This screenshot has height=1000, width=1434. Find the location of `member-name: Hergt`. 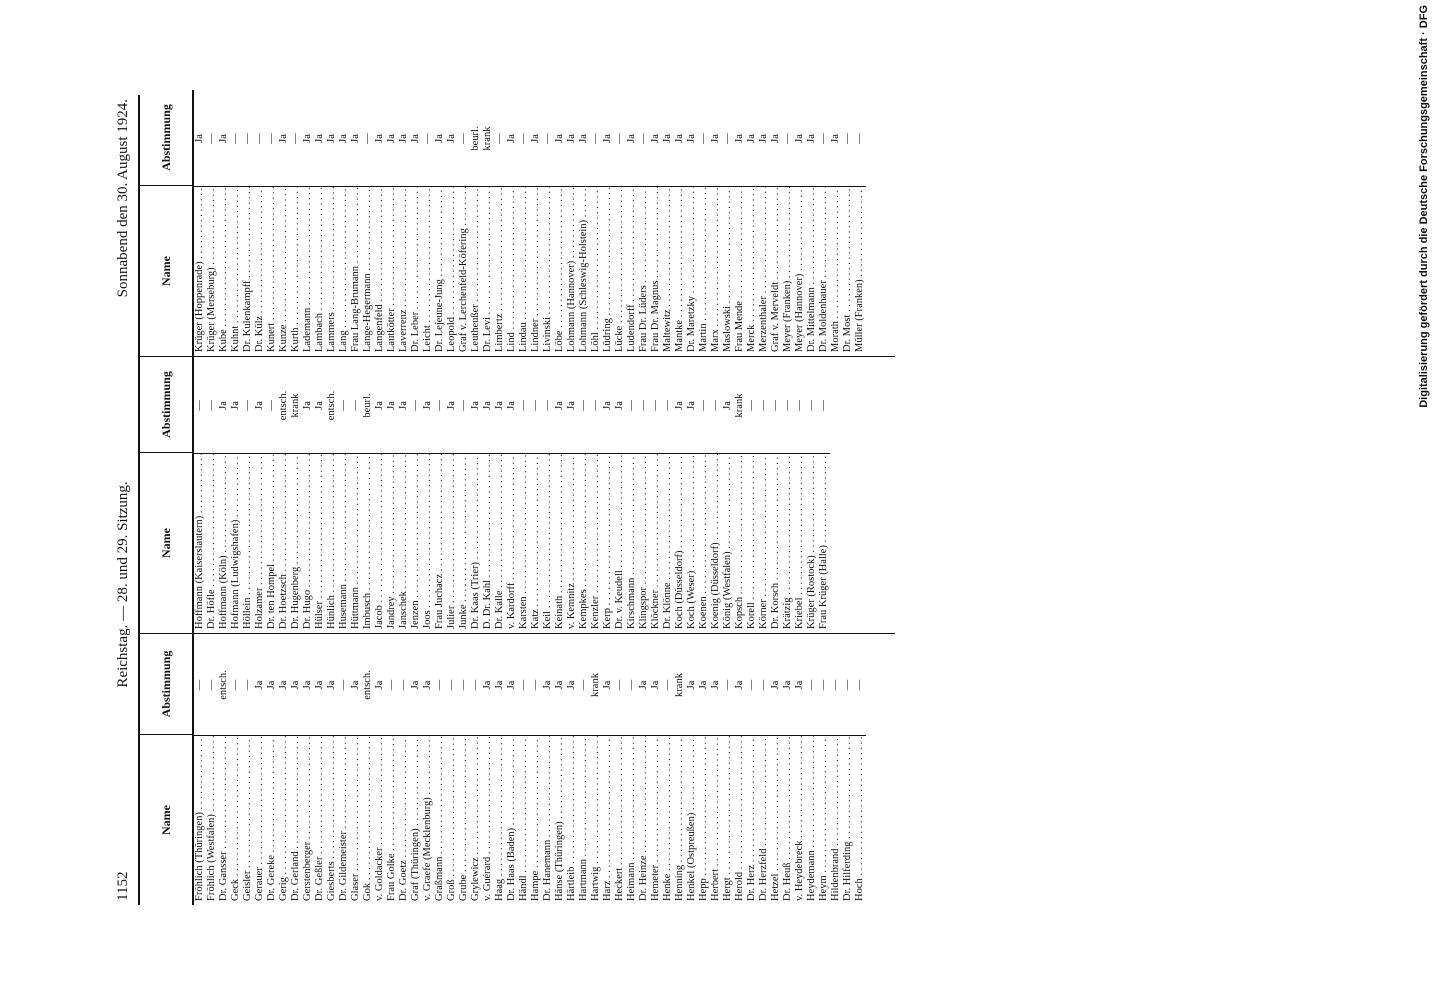

member-name: Hergt is located at coordinates (728, 820).